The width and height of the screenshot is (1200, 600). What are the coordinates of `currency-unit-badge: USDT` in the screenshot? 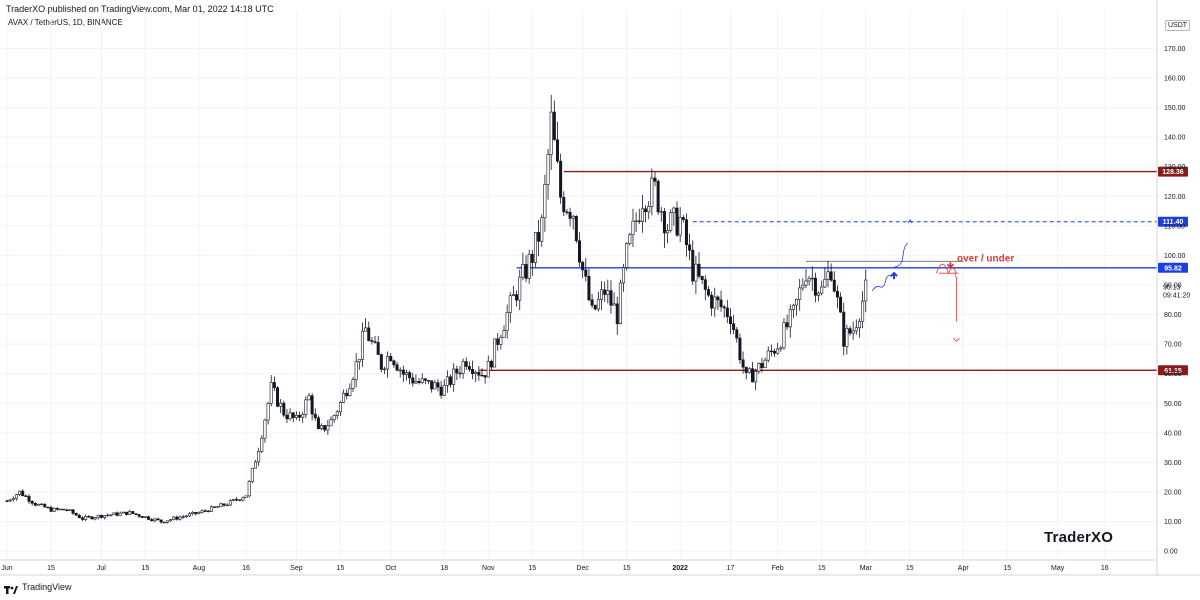 It's located at (1178, 25).